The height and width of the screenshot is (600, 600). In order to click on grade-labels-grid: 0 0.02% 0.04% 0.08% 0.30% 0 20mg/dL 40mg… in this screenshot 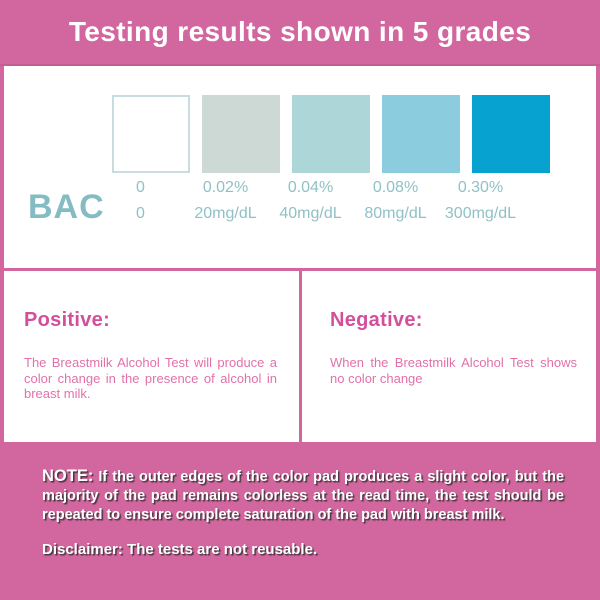, I will do `click(310, 201)`.